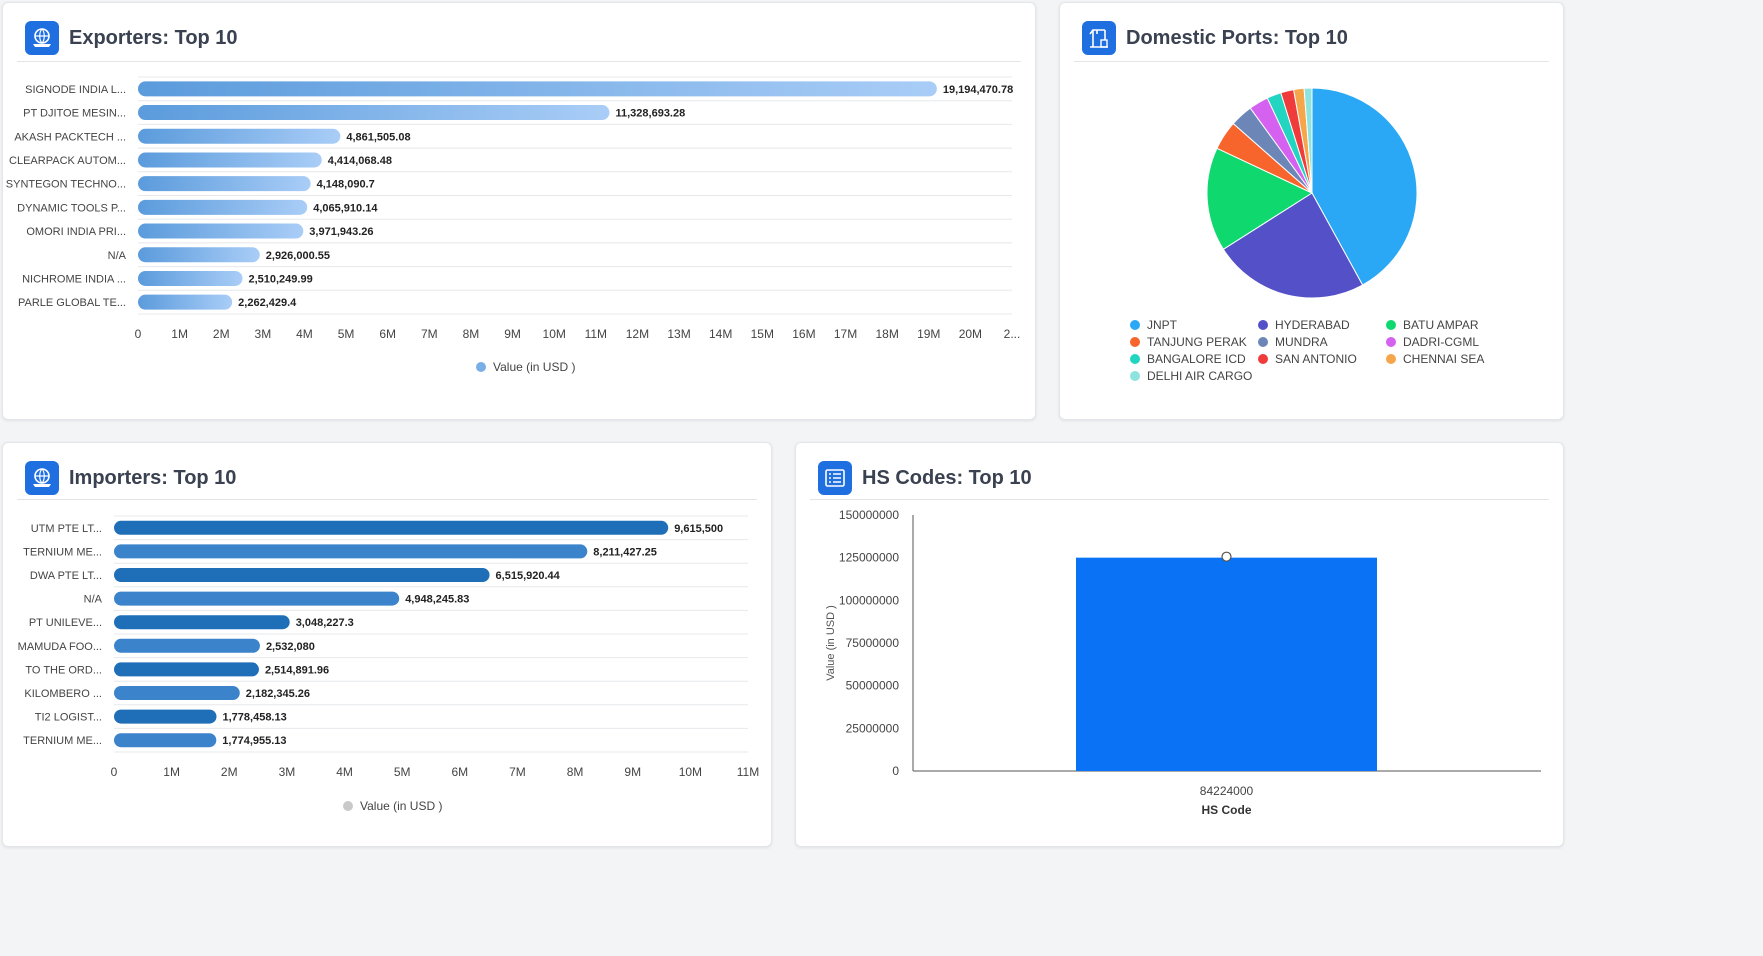 The width and height of the screenshot is (1763, 956). What do you see at coordinates (429, 334) in the screenshot?
I see `x-tick-label: 7M` at bounding box center [429, 334].